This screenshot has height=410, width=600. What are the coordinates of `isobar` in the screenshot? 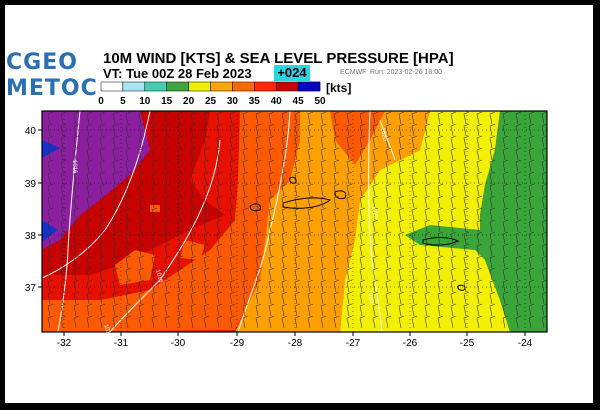 It's located at (165, 235).